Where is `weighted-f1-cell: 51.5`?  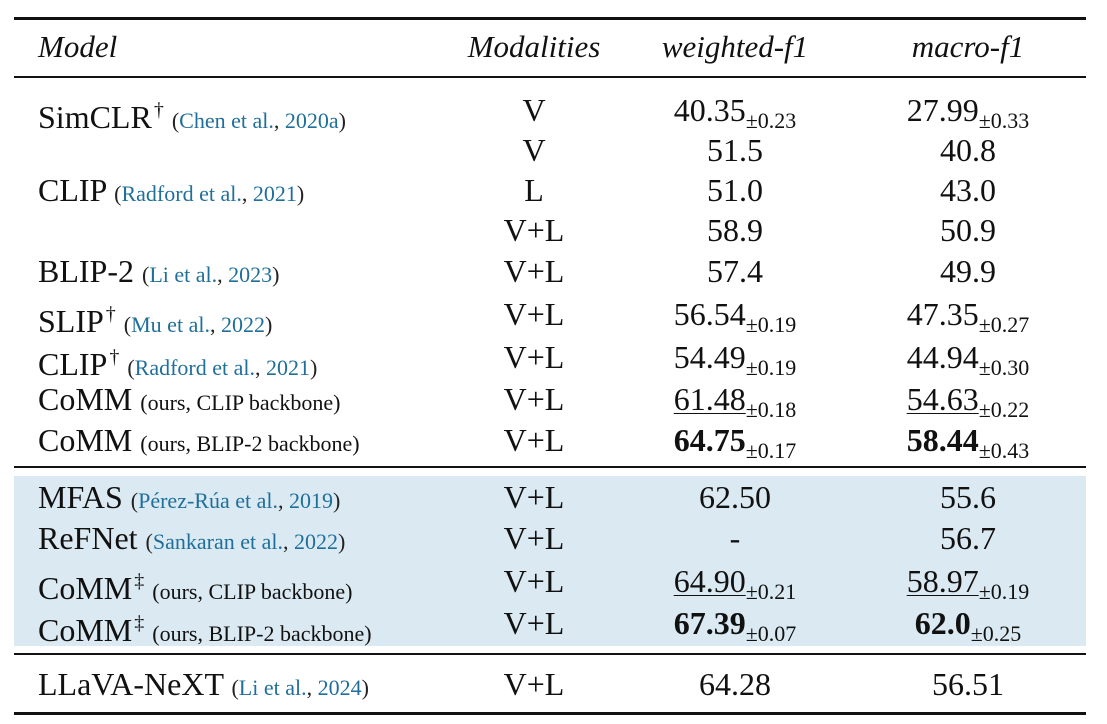 weighted-f1-cell: 51.5 is located at coordinates (735, 150).